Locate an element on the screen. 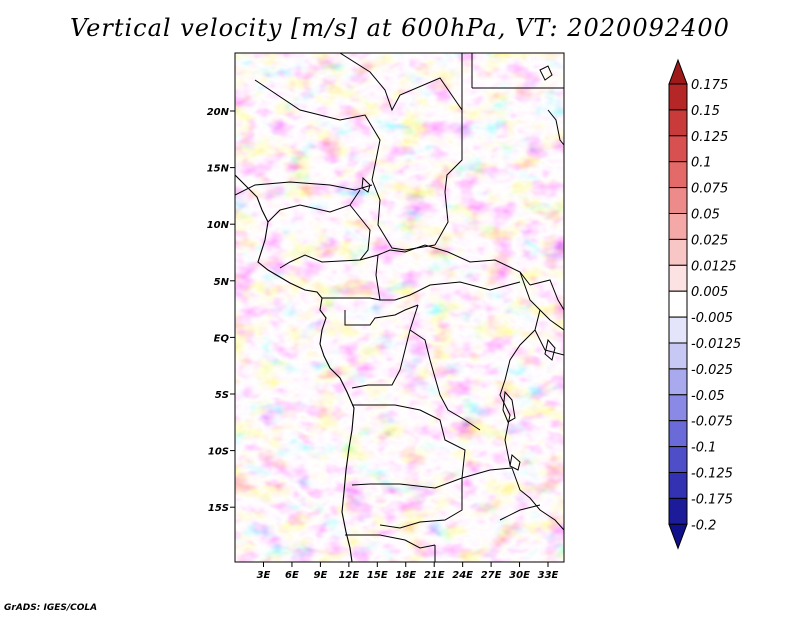 This screenshot has width=800, height=618. longitude-axis: 3E 6E 9E 12E 15E 18E 21E 24E 27E 30E 33E is located at coordinates (408, 571).